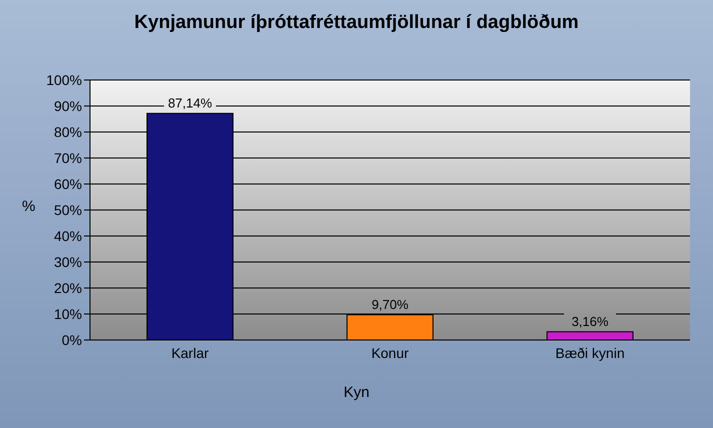 The width and height of the screenshot is (713, 428). Describe the element at coordinates (68, 288) in the screenshot. I see `y-tick-label: 20%` at that location.